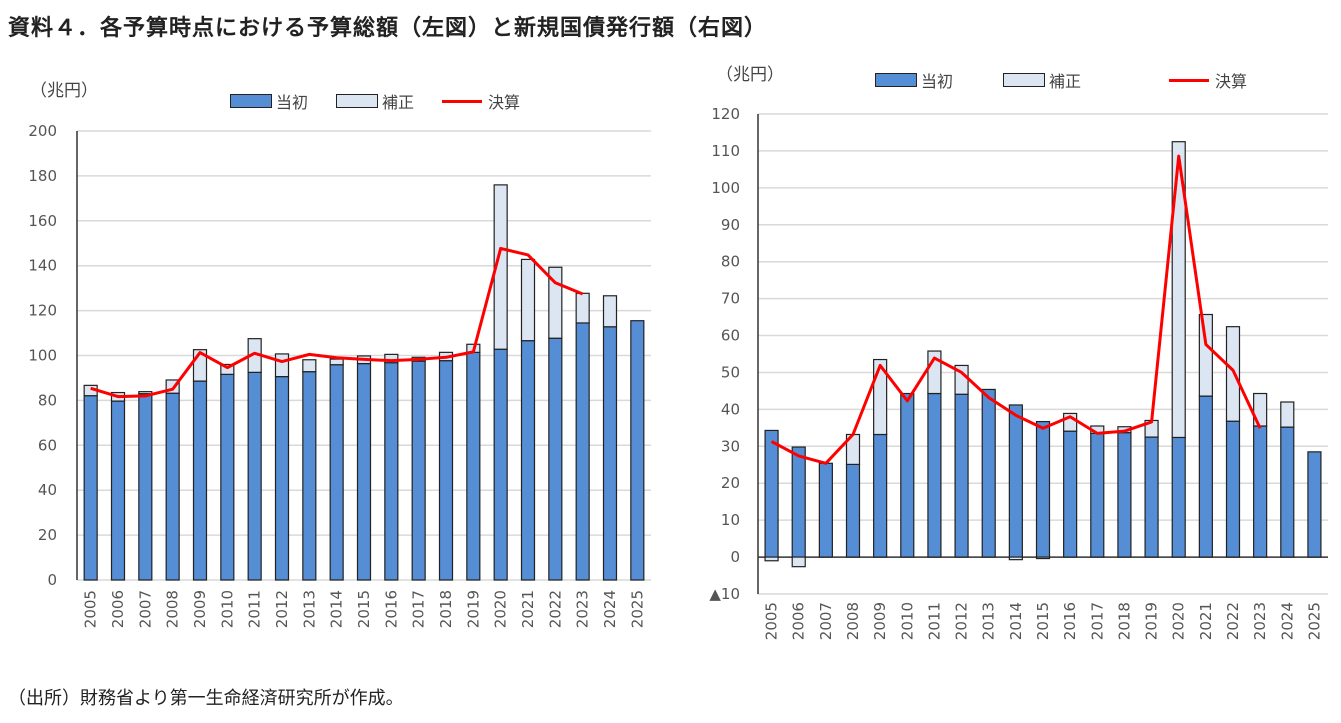 The width and height of the screenshot is (1341, 723). Describe the element at coordinates (907, 621) in the screenshot. I see `x-tick-label: 2010` at that location.